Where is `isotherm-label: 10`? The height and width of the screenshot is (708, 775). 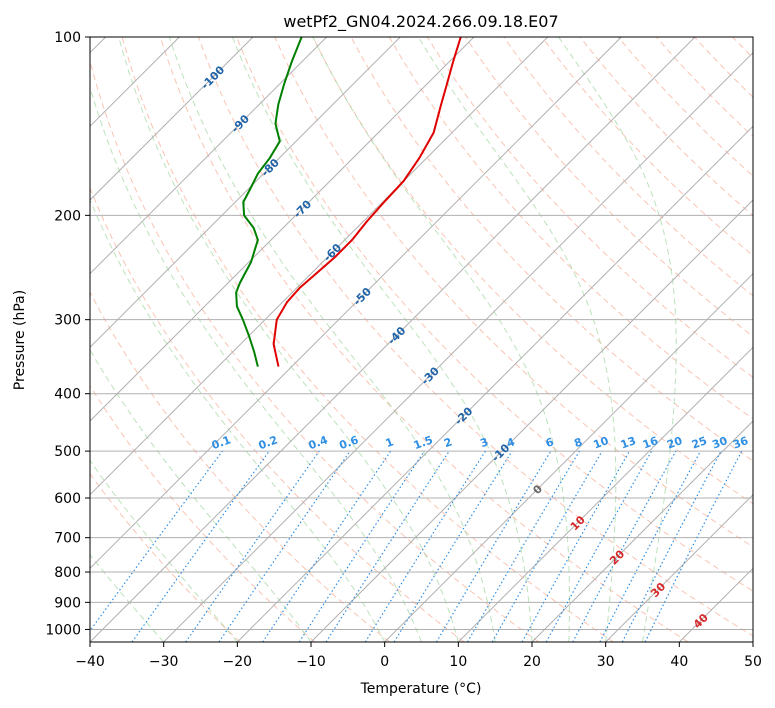 isotherm-label: 10 is located at coordinates (578, 523).